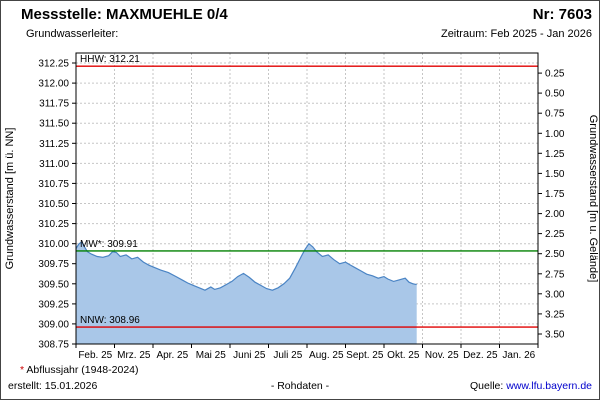 The height and width of the screenshot is (400, 600). I want to click on svg-text: 310.00, so click(53, 244).